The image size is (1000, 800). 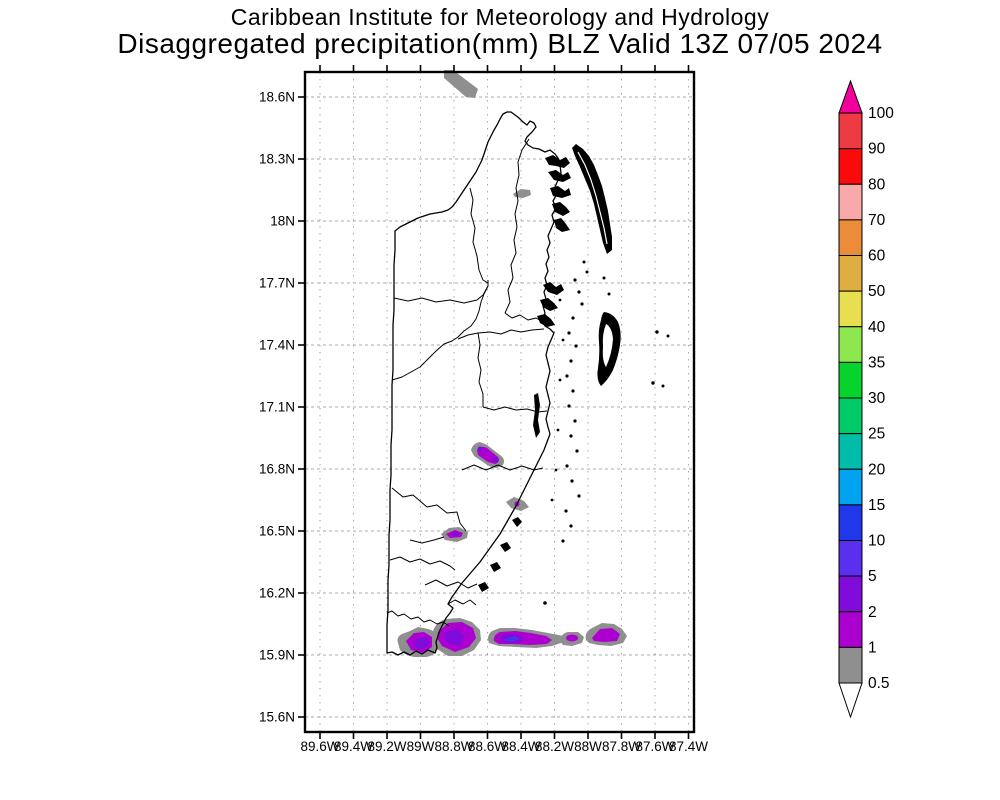 I want to click on turneffe-atoll, so click(x=609, y=349).